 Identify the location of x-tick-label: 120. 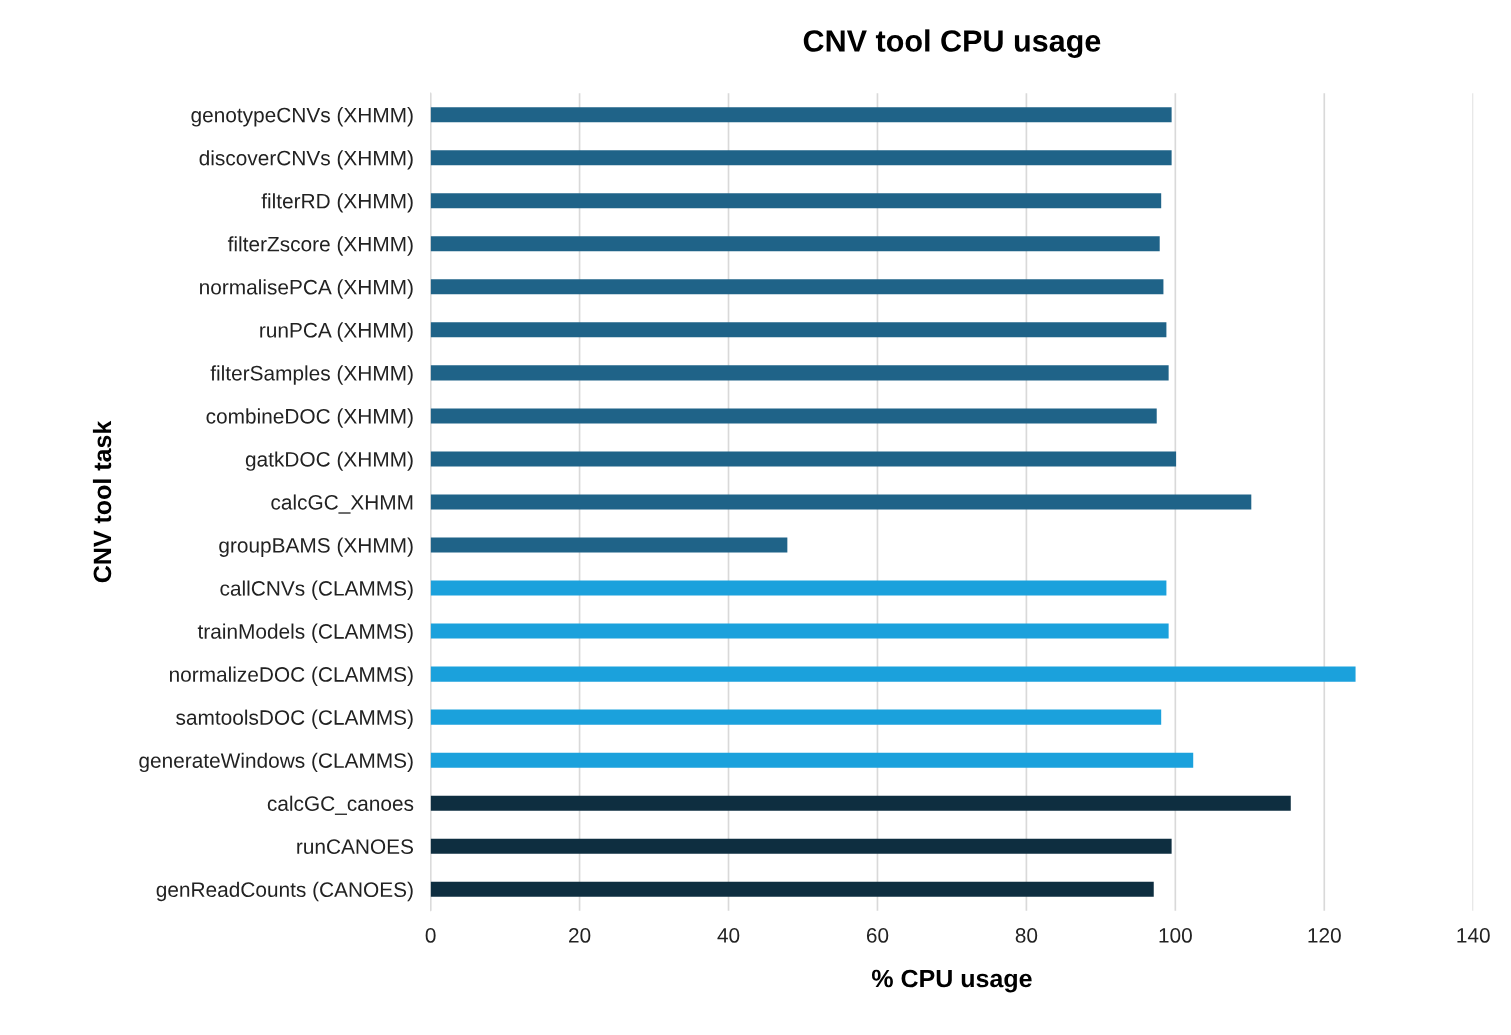
(1324, 935).